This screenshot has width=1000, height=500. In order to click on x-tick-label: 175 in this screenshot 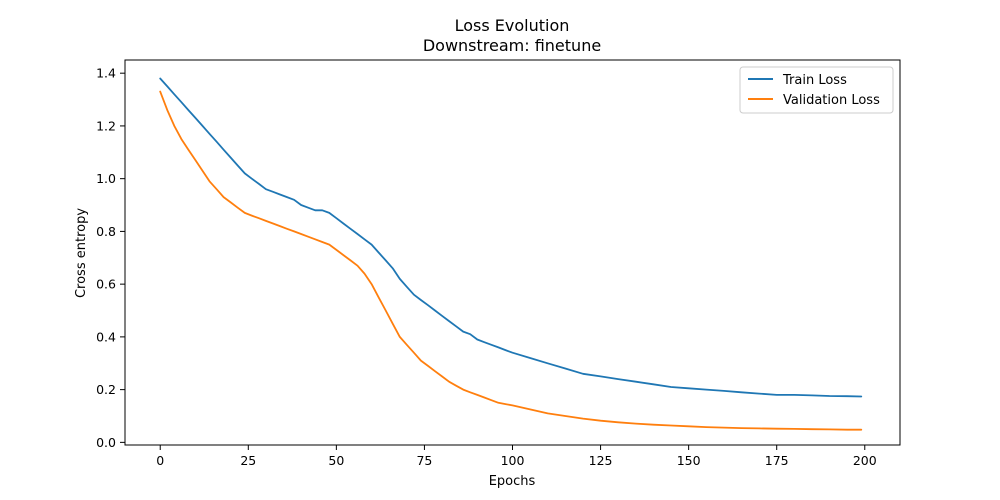, I will do `click(777, 460)`.